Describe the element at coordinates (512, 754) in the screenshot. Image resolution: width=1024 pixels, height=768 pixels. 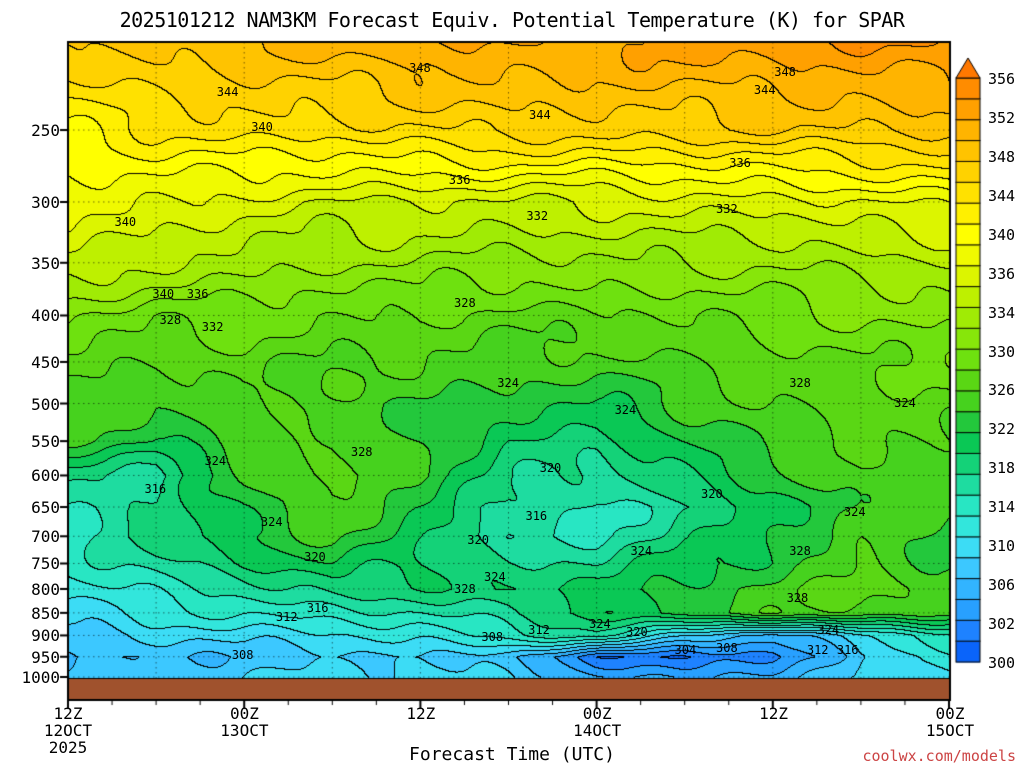
I see `x-axis-title: Forecast Time (UTC)` at that location.